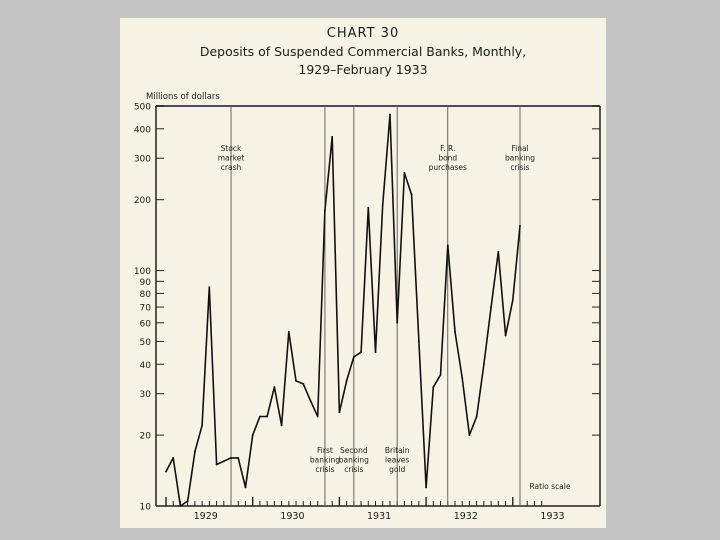 Image resolution: width=720 pixels, height=540 pixels. Describe the element at coordinates (142, 108) in the screenshot. I see `y-tick-label: 500` at that location.